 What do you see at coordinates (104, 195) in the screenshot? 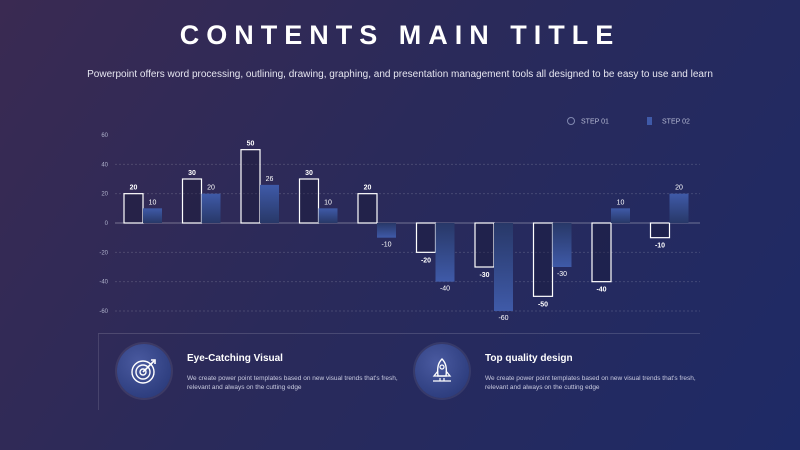
I see `y-tick-label: 20` at bounding box center [104, 195].